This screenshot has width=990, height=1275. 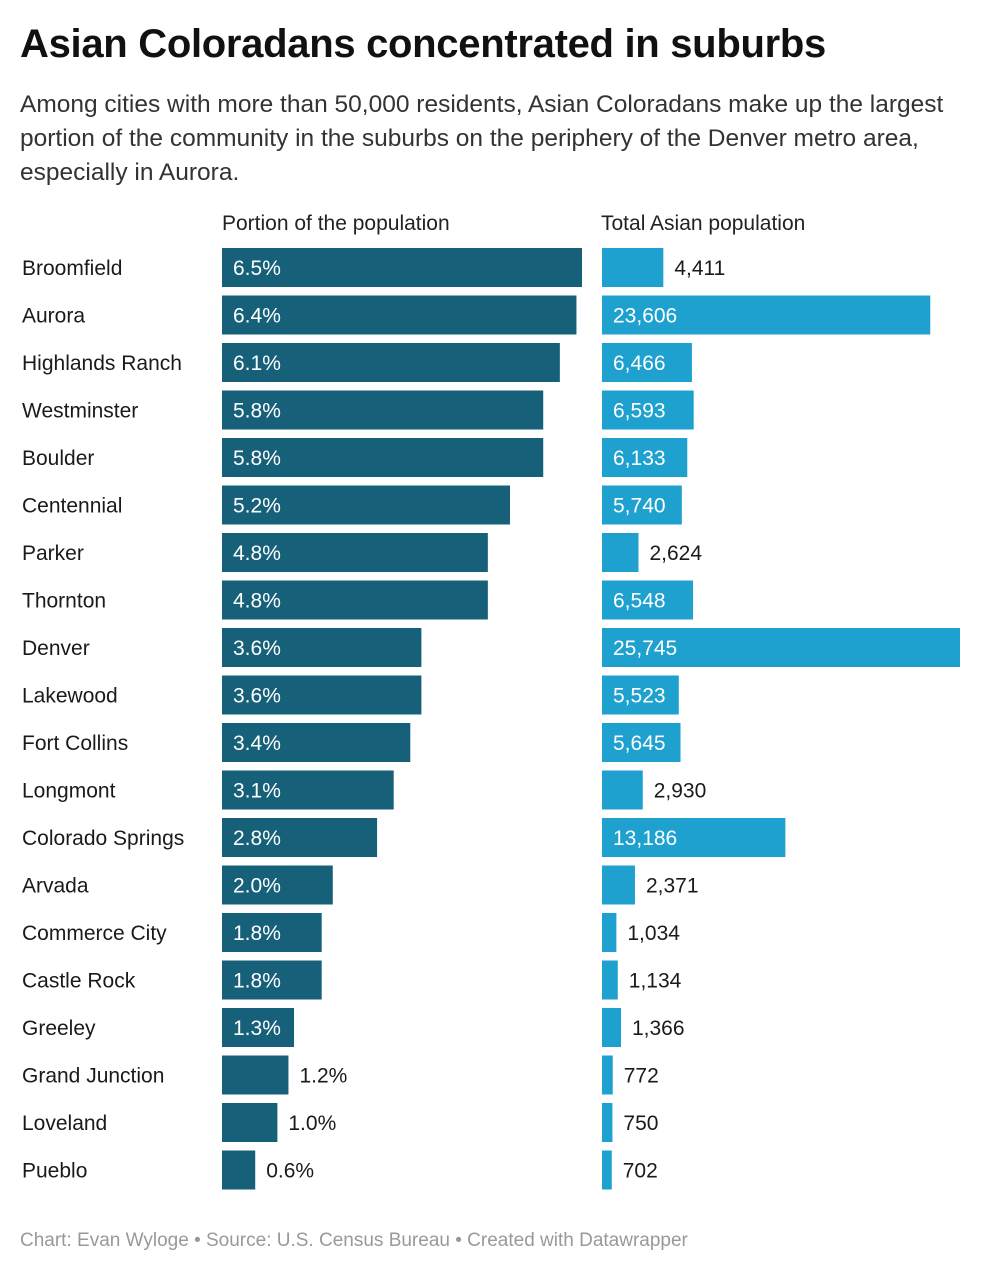 I want to click on share-column-header: Portion of the population, so click(x=336, y=223).